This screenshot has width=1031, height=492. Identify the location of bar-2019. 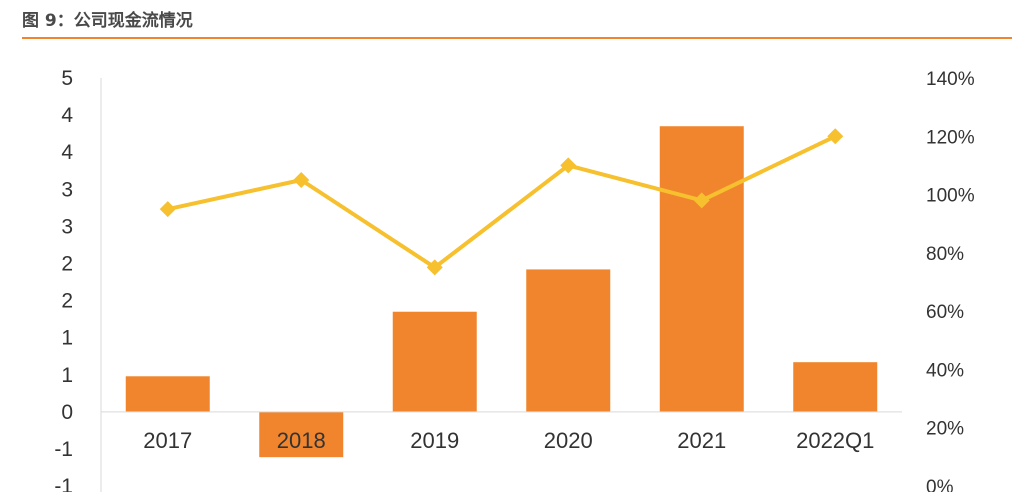
(434, 361).